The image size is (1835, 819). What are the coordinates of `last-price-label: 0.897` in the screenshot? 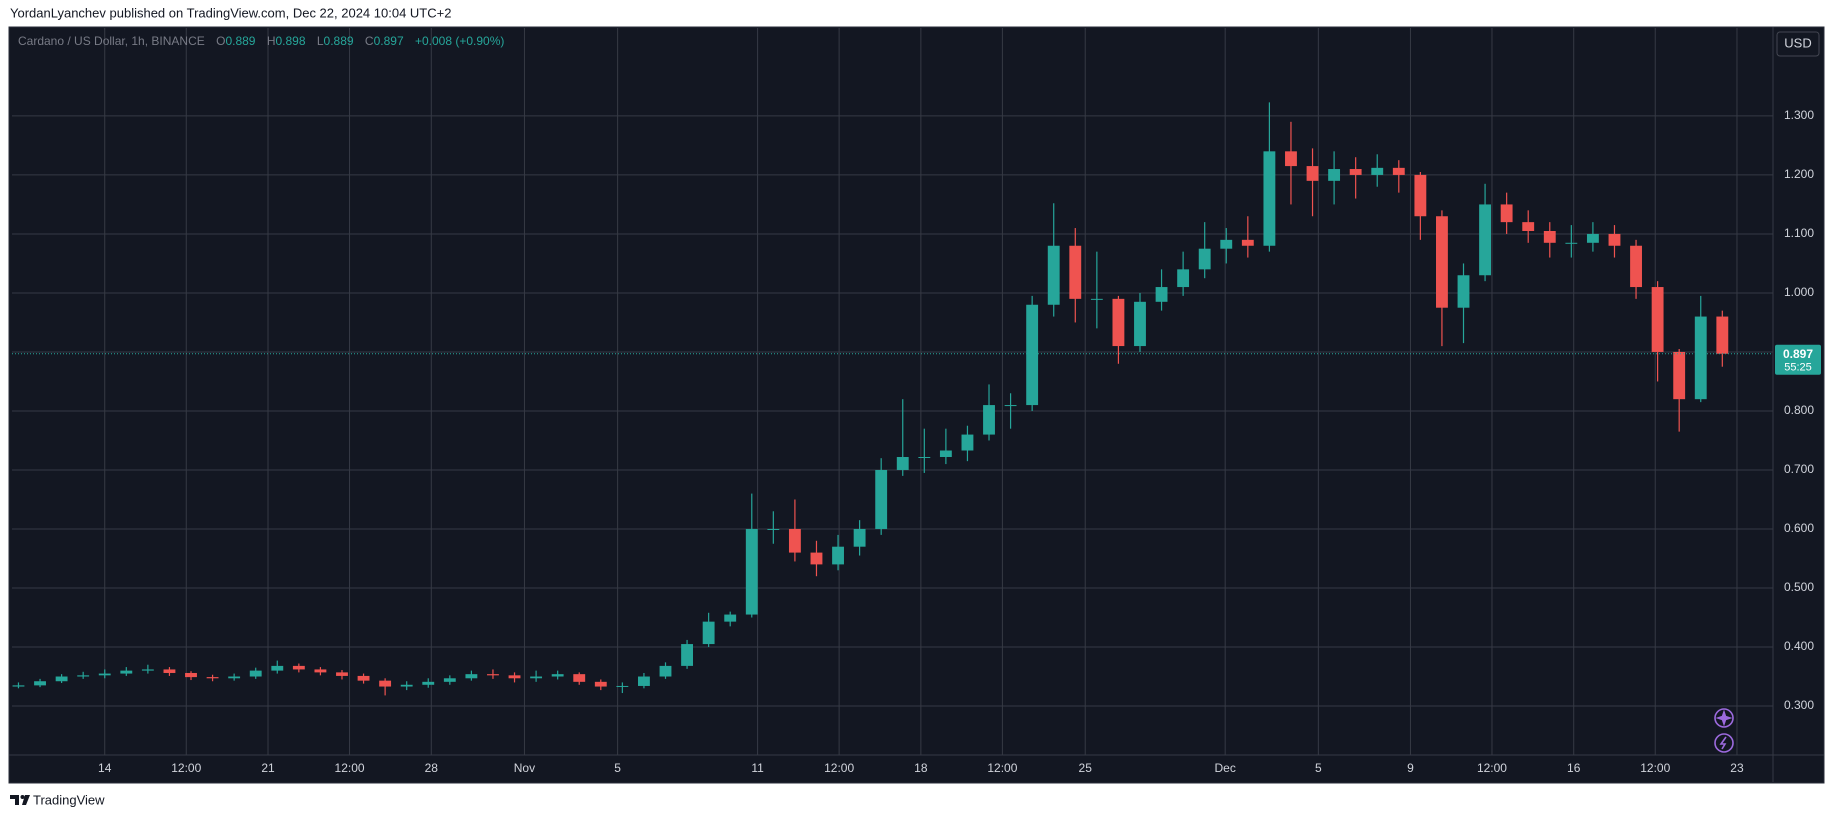 It's located at (1798, 354).